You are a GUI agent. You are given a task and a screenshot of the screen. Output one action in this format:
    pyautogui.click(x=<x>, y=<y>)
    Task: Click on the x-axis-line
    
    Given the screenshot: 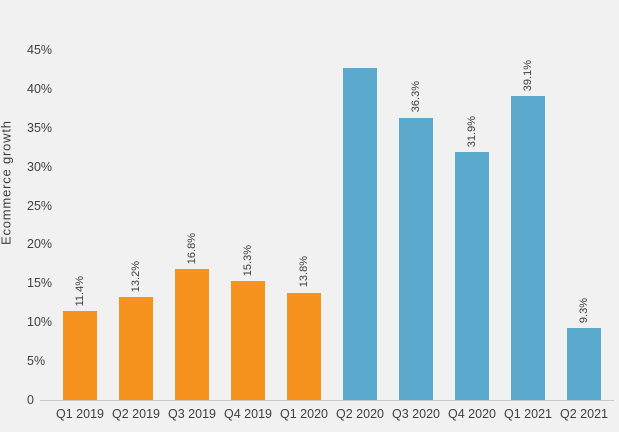 What is the action you would take?
    pyautogui.click(x=327, y=400)
    